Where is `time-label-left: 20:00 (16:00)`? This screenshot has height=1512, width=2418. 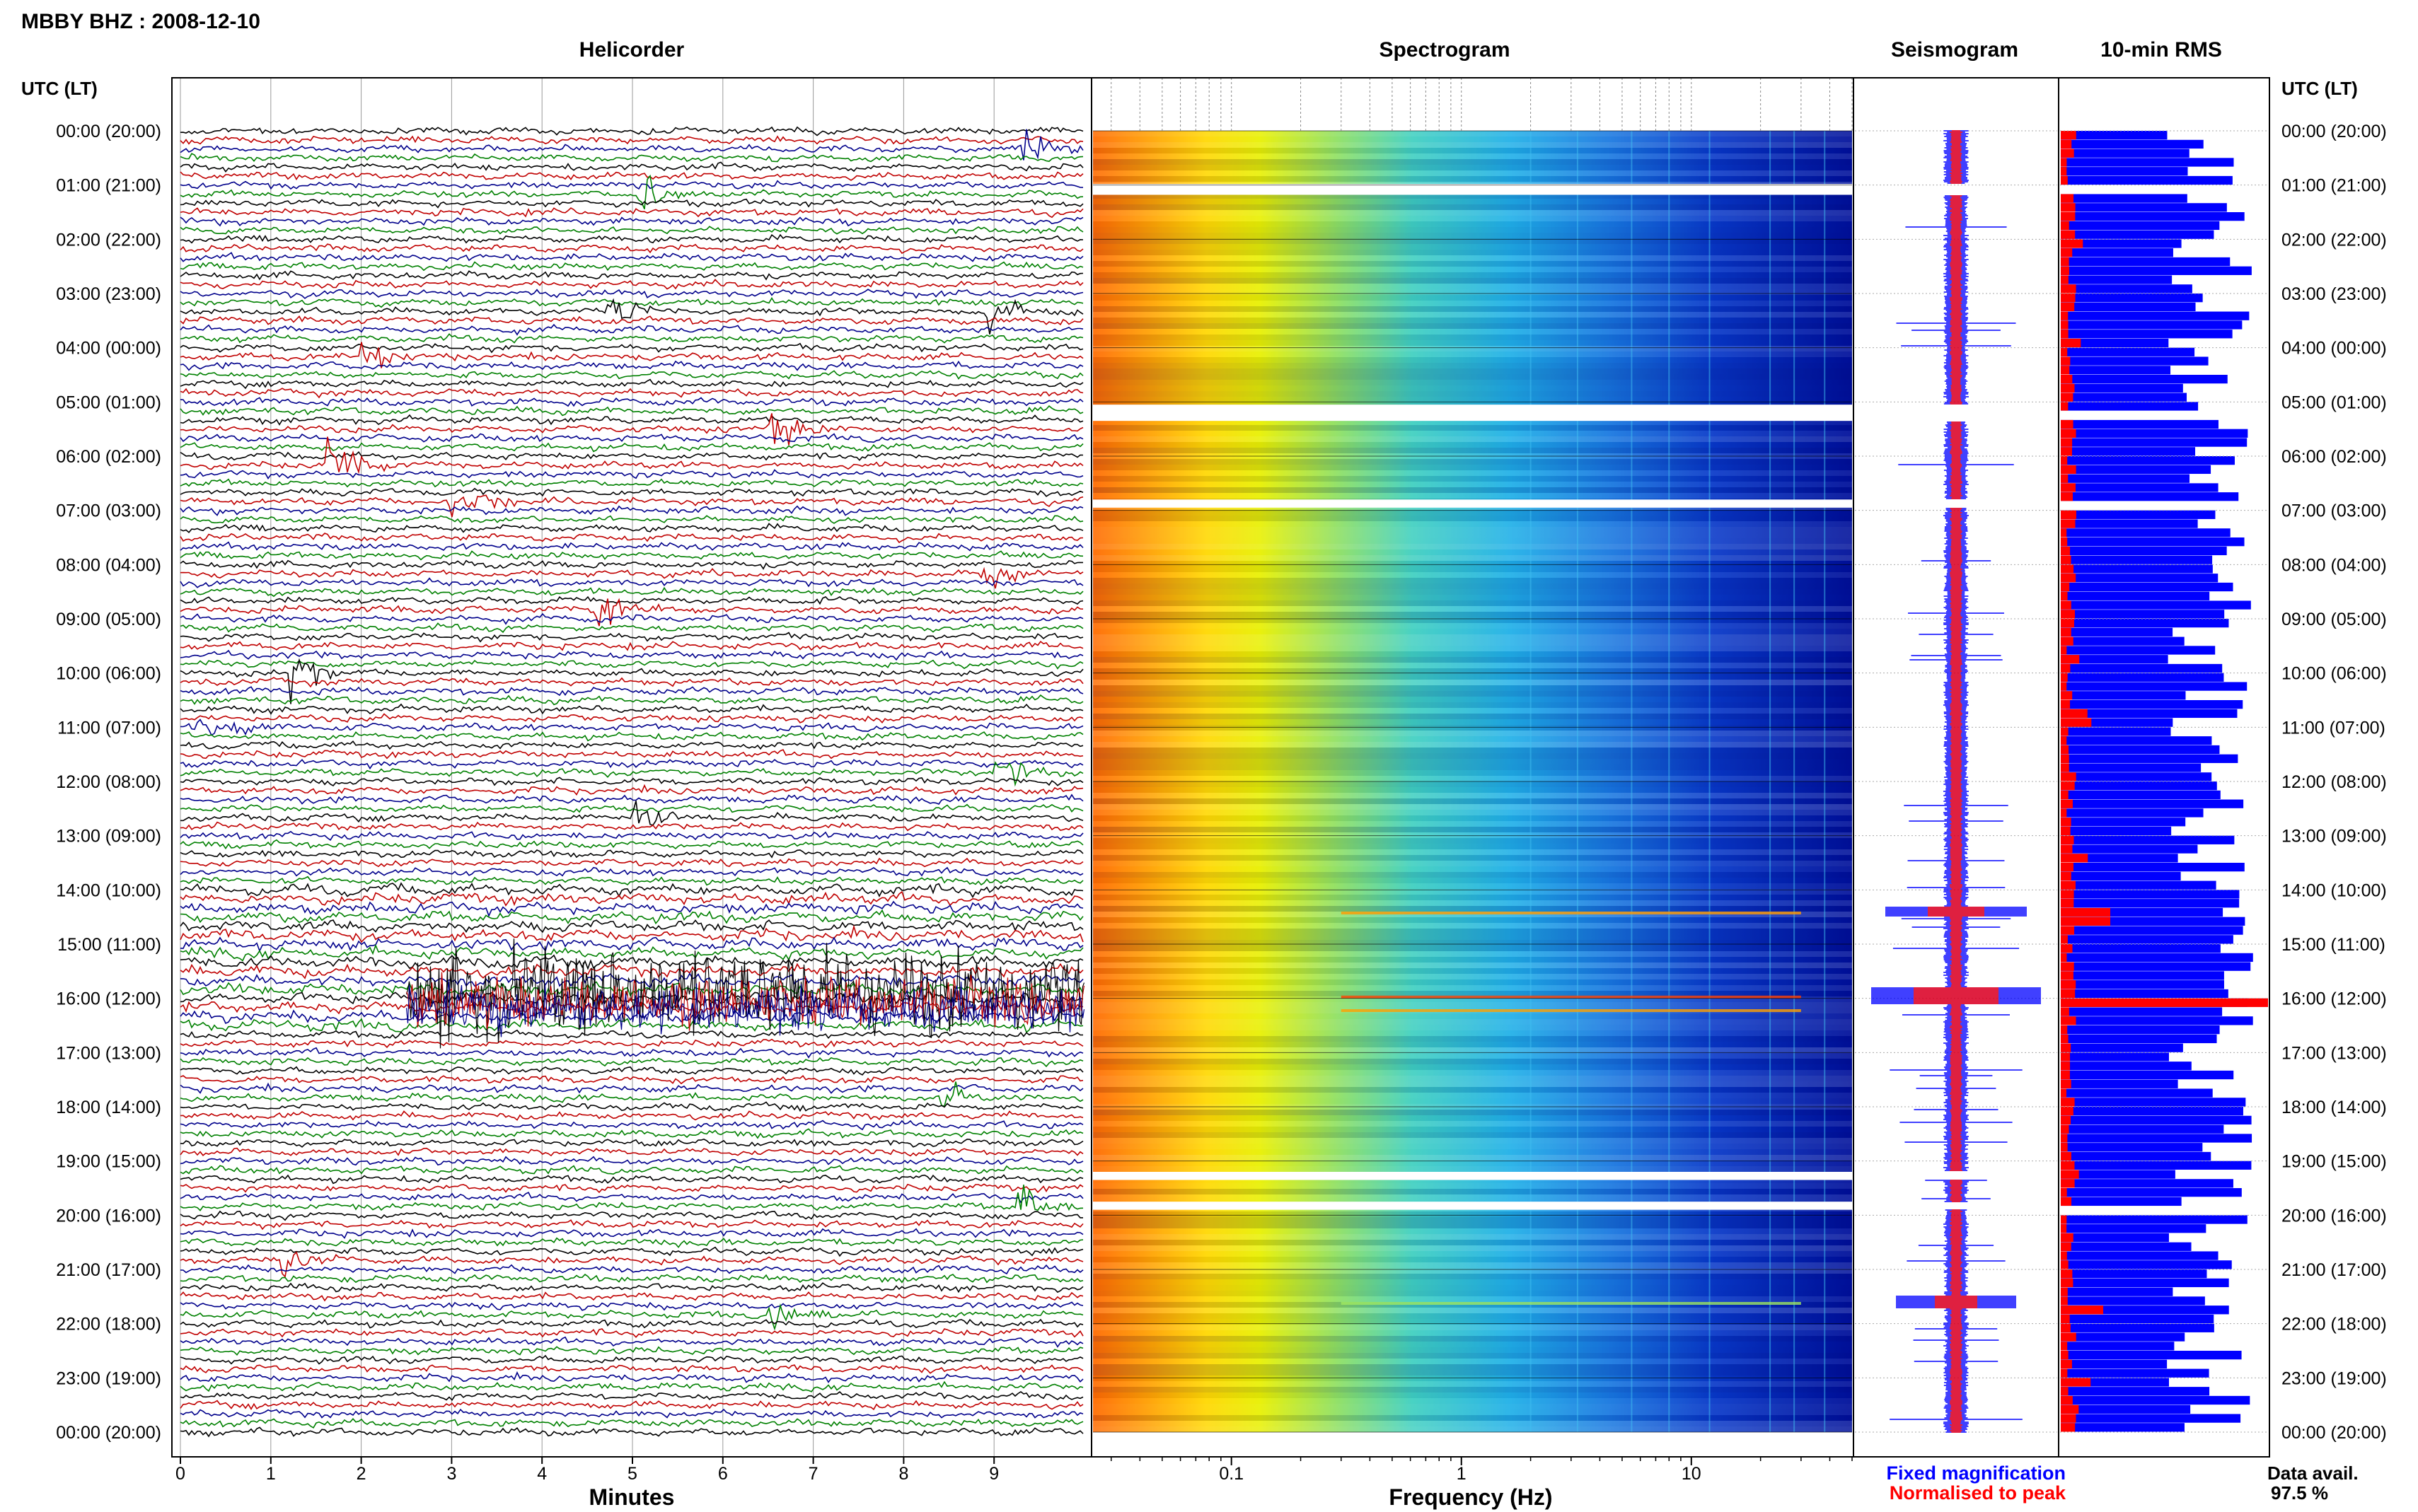 time-label-left: 20:00 (16:00) is located at coordinates (108, 1216).